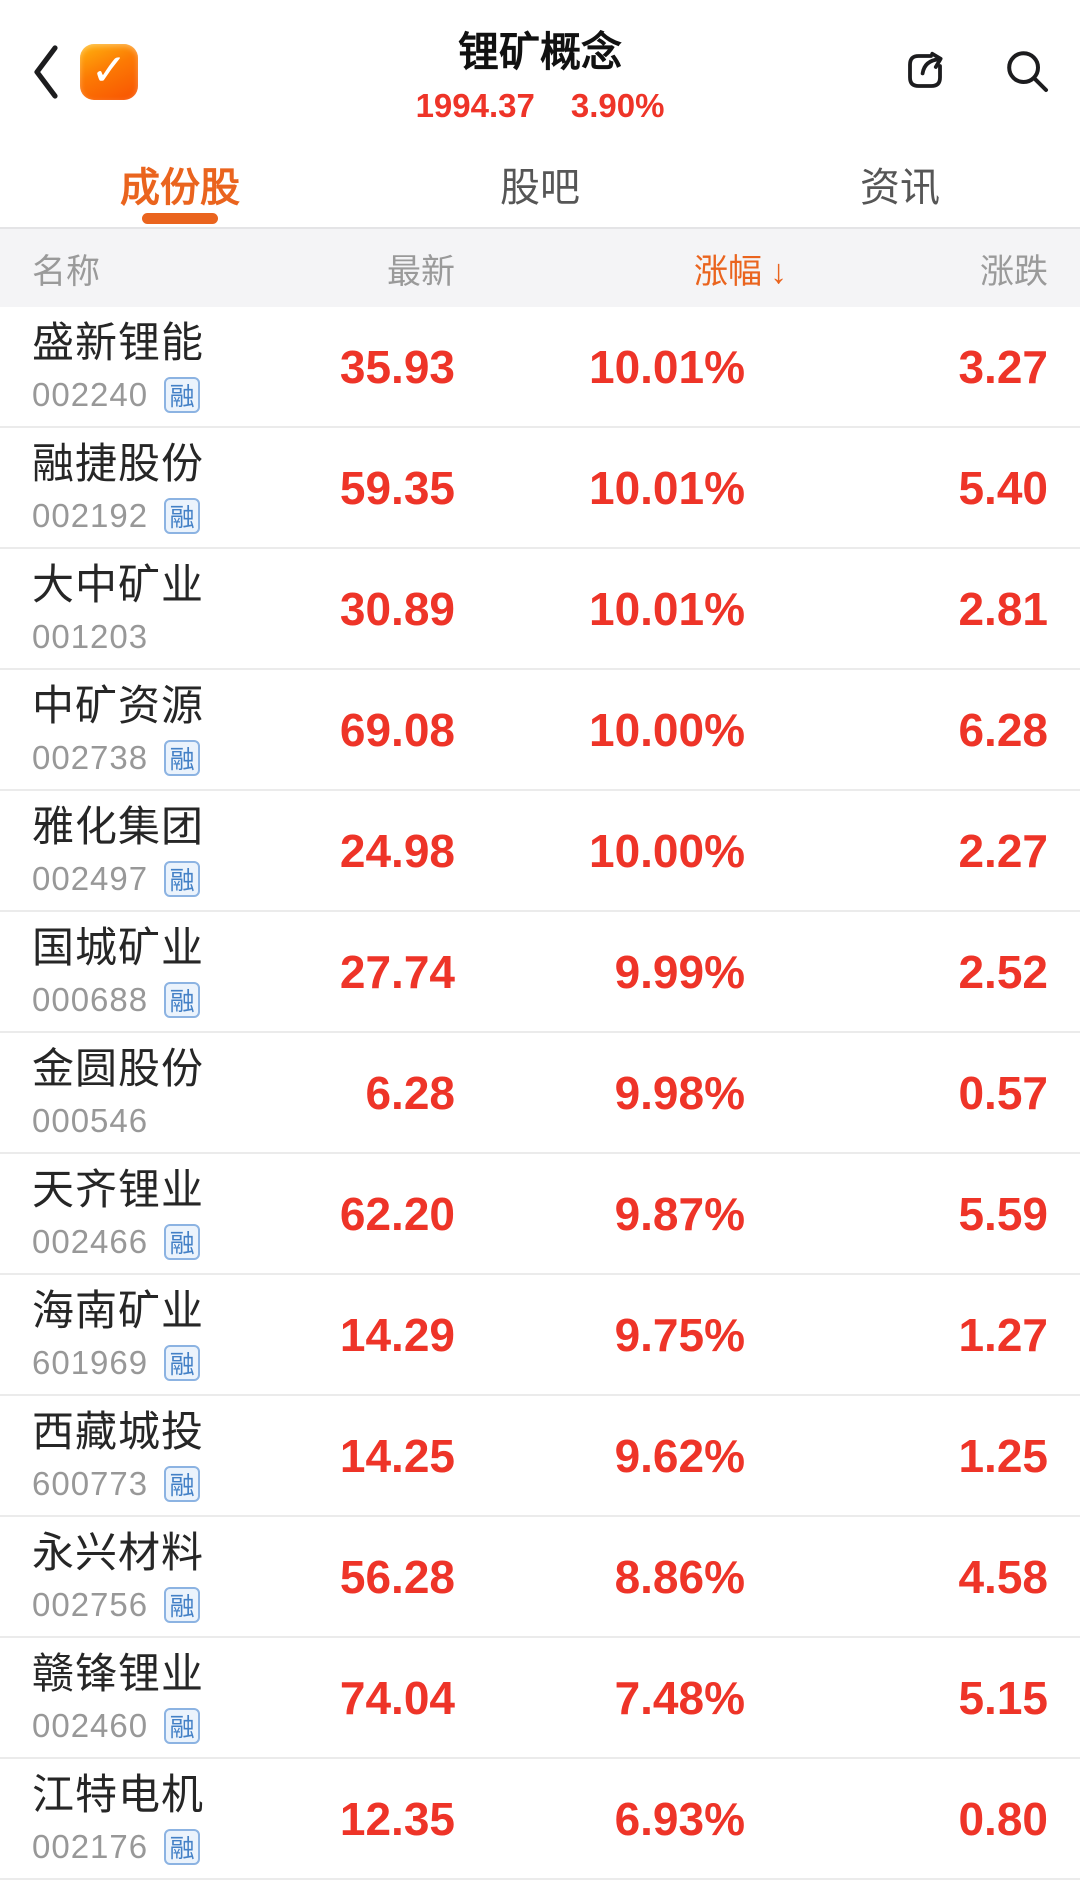 The width and height of the screenshot is (1080, 1880). Describe the element at coordinates (679, 1092) in the screenshot. I see `stock-change-percent: 9.98%` at that location.